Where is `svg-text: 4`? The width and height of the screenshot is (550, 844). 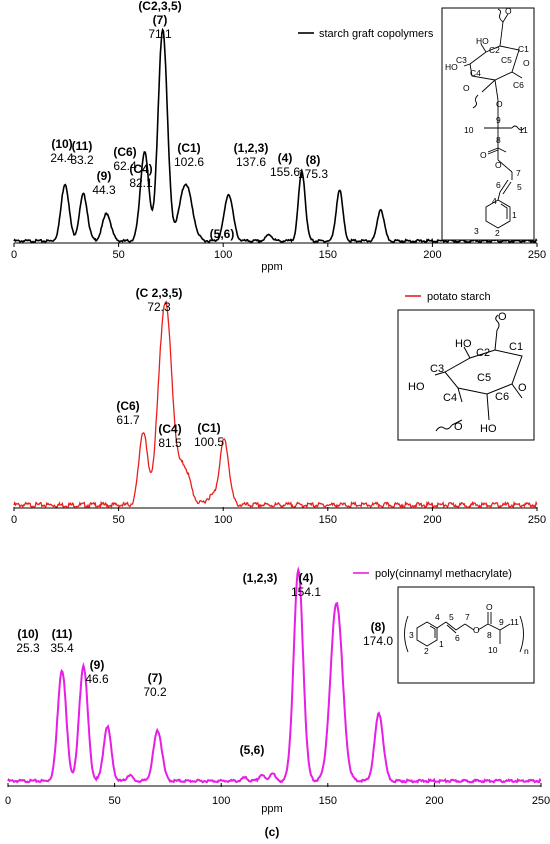 svg-text: 4 is located at coordinates (494, 201).